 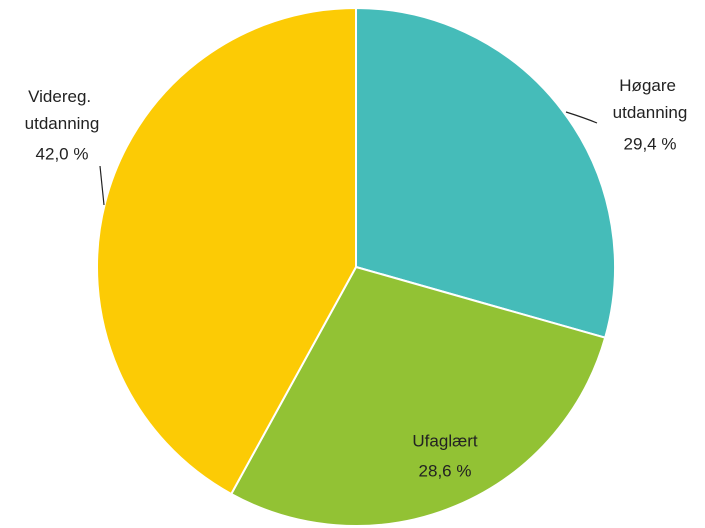 What do you see at coordinates (444, 440) in the screenshot?
I see `category-label: Ufaglært` at bounding box center [444, 440].